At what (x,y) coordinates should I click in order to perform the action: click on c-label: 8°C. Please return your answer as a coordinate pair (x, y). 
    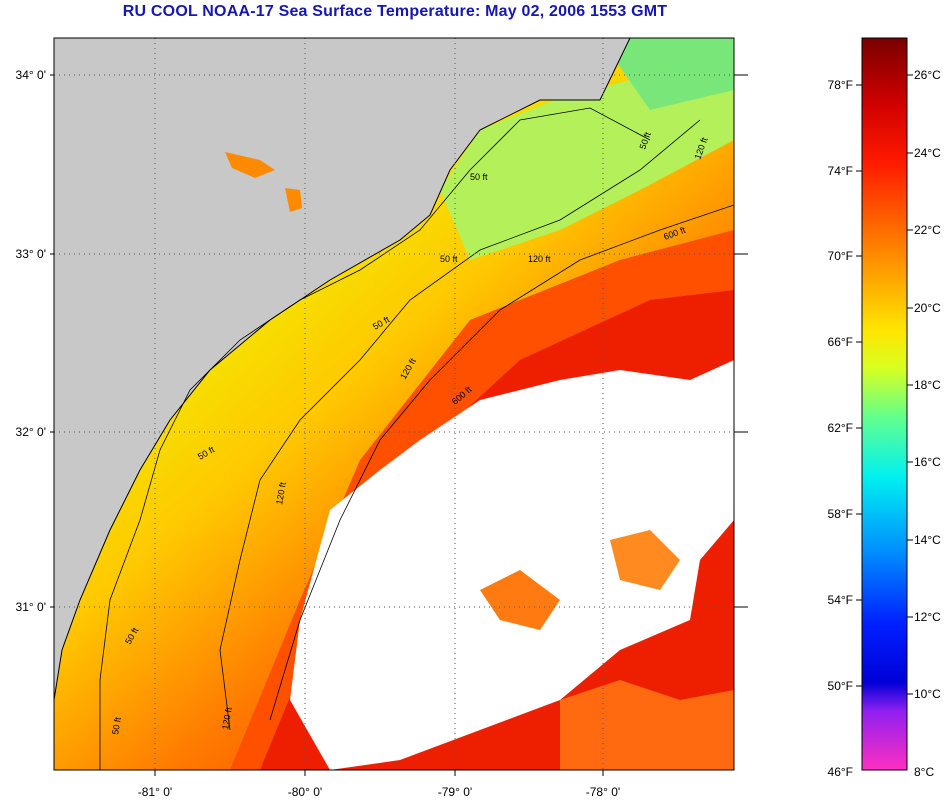
    Looking at the image, I should click on (924, 772).